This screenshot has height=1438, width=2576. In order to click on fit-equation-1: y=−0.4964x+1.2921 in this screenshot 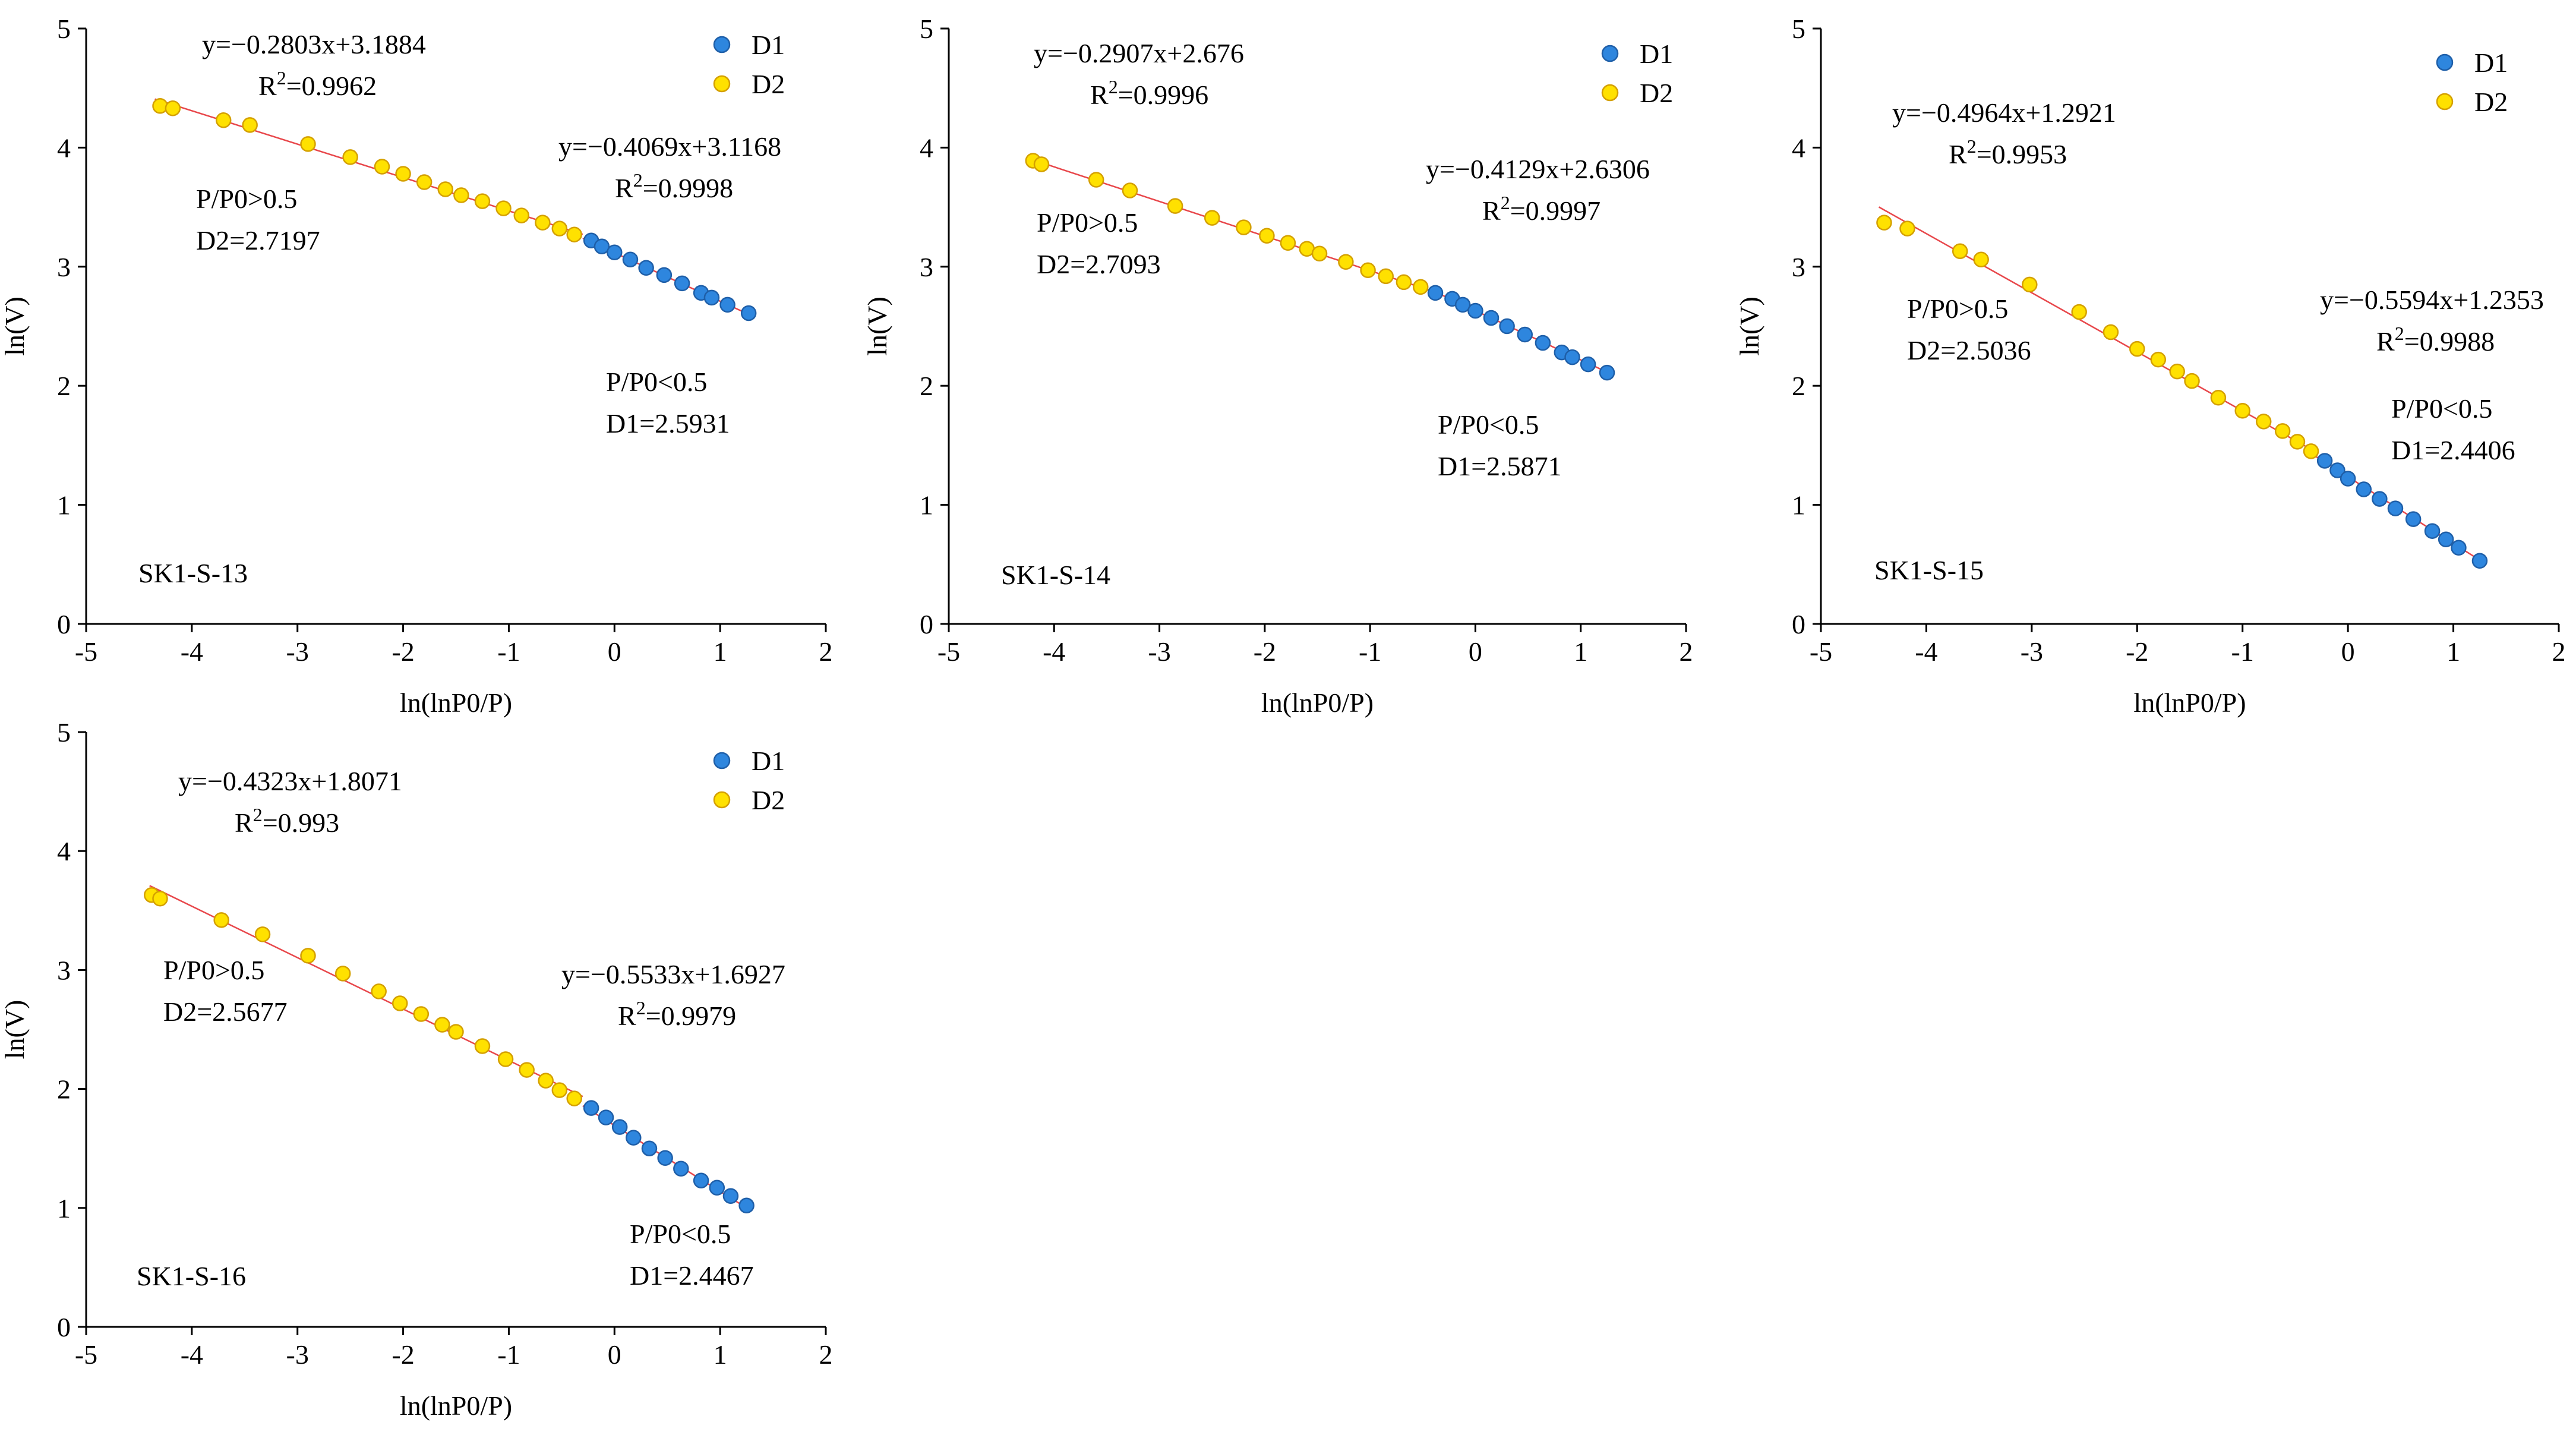, I will do `click(2004, 113)`.